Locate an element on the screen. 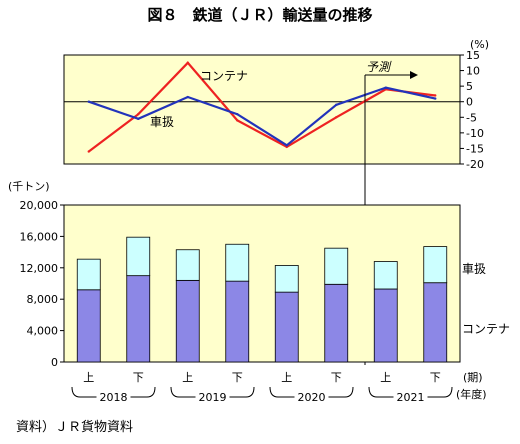 Image resolution: width=520 pixels, height=444 pixels. bar-y-tick-label: 4,000 is located at coordinates (43, 331).